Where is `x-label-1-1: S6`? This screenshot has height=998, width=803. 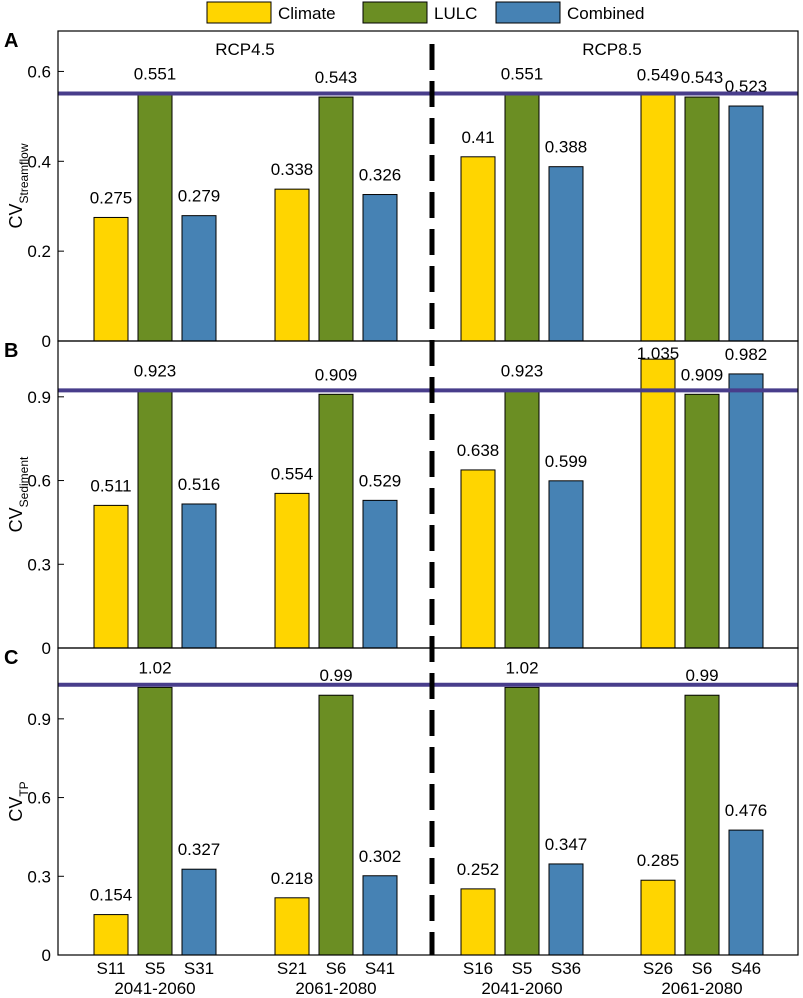
x-label-1-1: S6 is located at coordinates (336, 968).